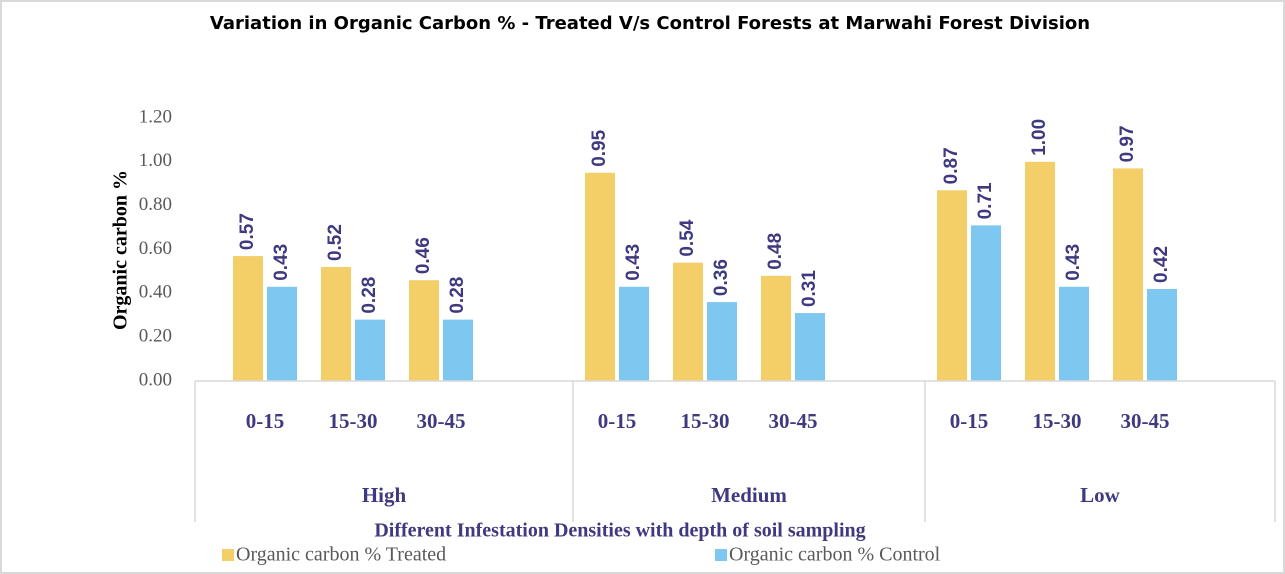 This screenshot has height=574, width=1285. What do you see at coordinates (1100, 495) in the screenshot?
I see `group-label: Low` at bounding box center [1100, 495].